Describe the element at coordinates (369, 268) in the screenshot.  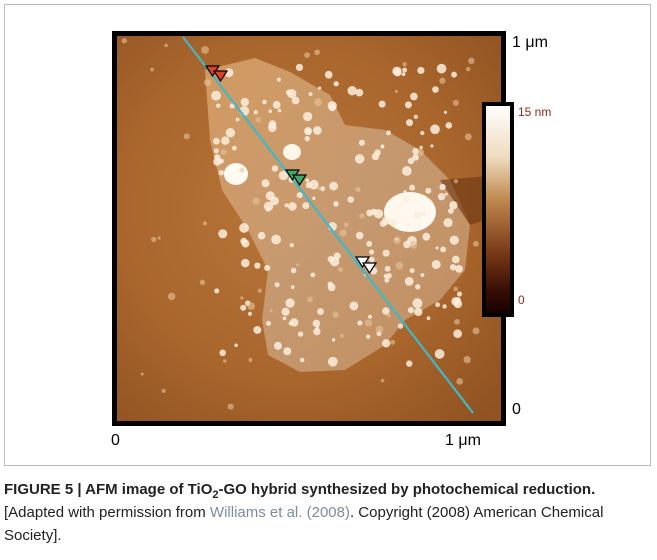
I see `marker` at that location.